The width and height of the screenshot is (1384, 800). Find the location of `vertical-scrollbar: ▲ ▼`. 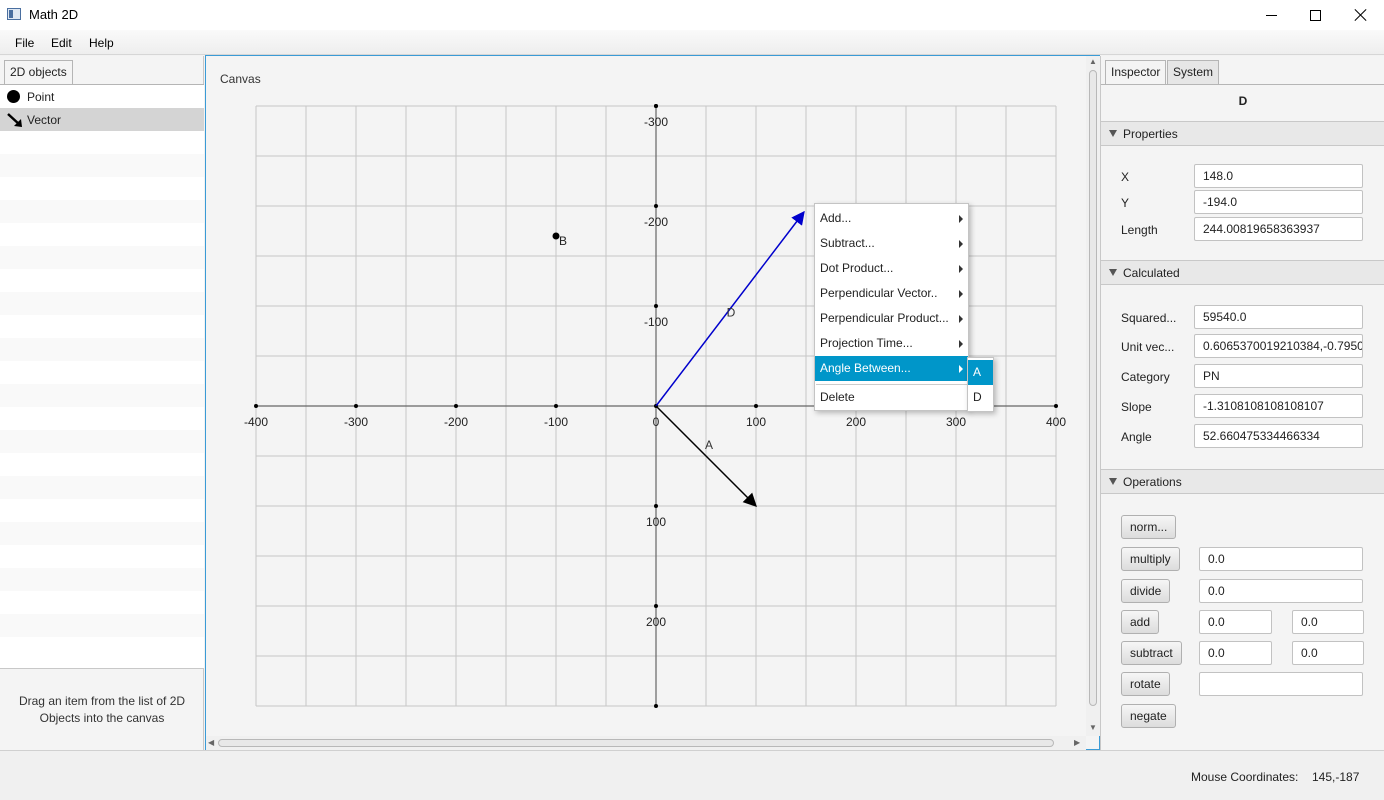

vertical-scrollbar: ▲ ▼ is located at coordinates (1093, 396).